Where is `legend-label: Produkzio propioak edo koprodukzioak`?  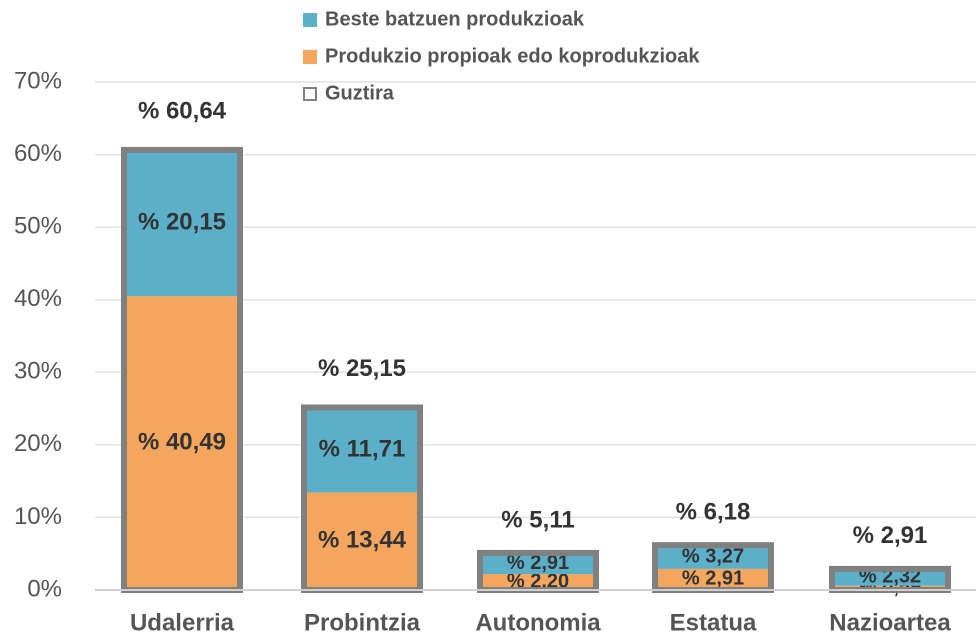
legend-label: Produkzio propioak edo koprodukzioak is located at coordinates (512, 56).